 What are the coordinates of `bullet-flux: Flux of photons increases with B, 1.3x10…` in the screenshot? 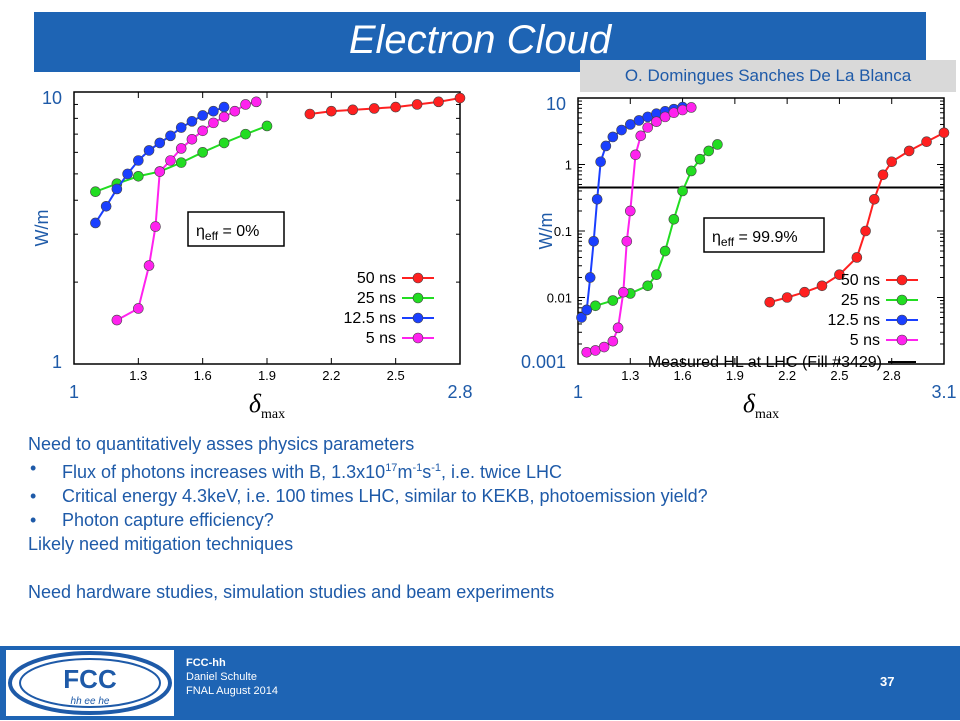 It's located at (488, 470).